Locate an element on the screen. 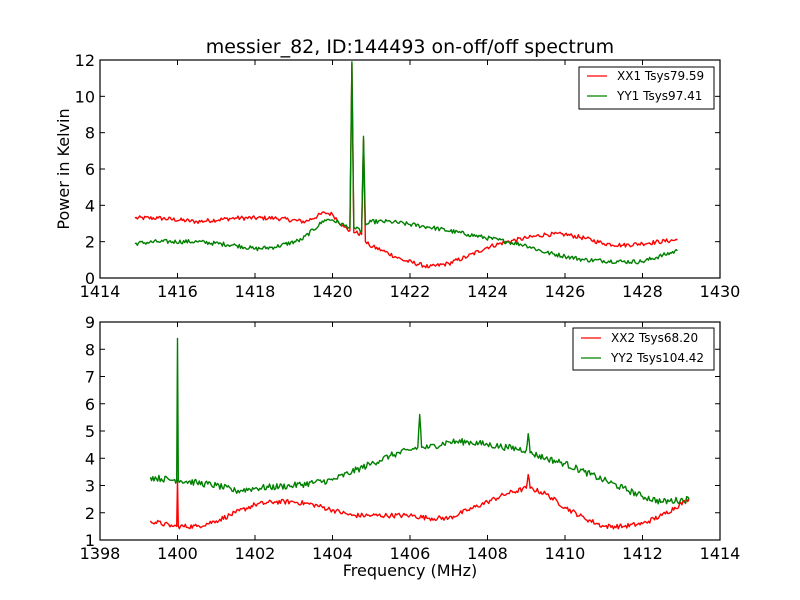  x-tick-label: 1398 is located at coordinates (100, 553).